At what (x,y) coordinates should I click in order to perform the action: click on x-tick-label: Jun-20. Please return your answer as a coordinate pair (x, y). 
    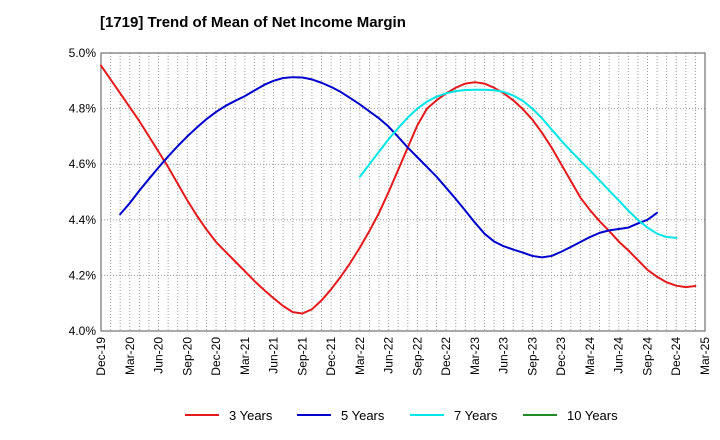
    Looking at the image, I should click on (159, 355).